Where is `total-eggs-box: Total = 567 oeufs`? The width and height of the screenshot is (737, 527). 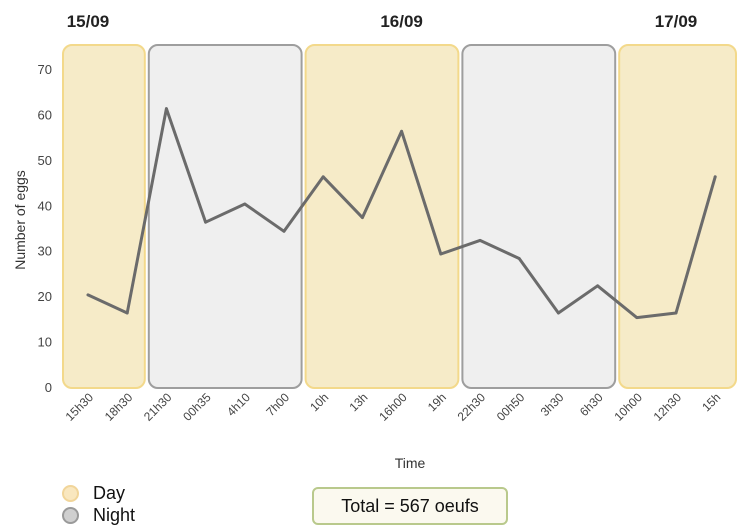
total-eggs-box: Total = 567 oeufs is located at coordinates (410, 506).